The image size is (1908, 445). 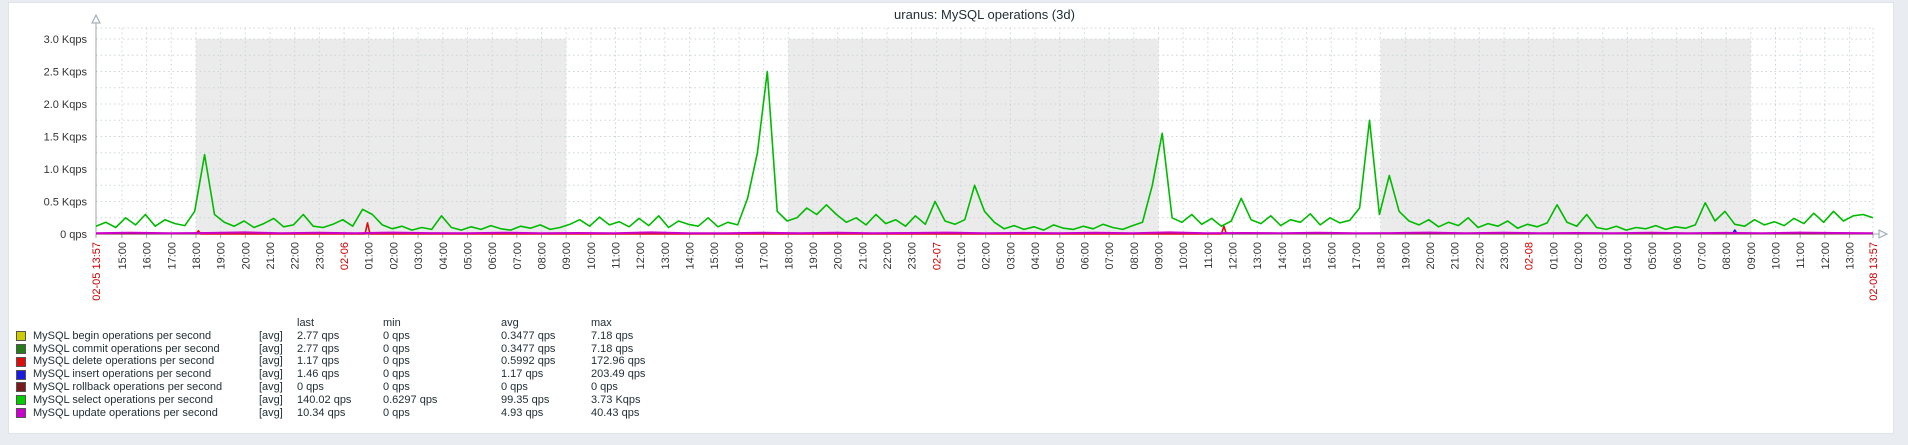 I want to click on series-update, so click(x=984, y=233).